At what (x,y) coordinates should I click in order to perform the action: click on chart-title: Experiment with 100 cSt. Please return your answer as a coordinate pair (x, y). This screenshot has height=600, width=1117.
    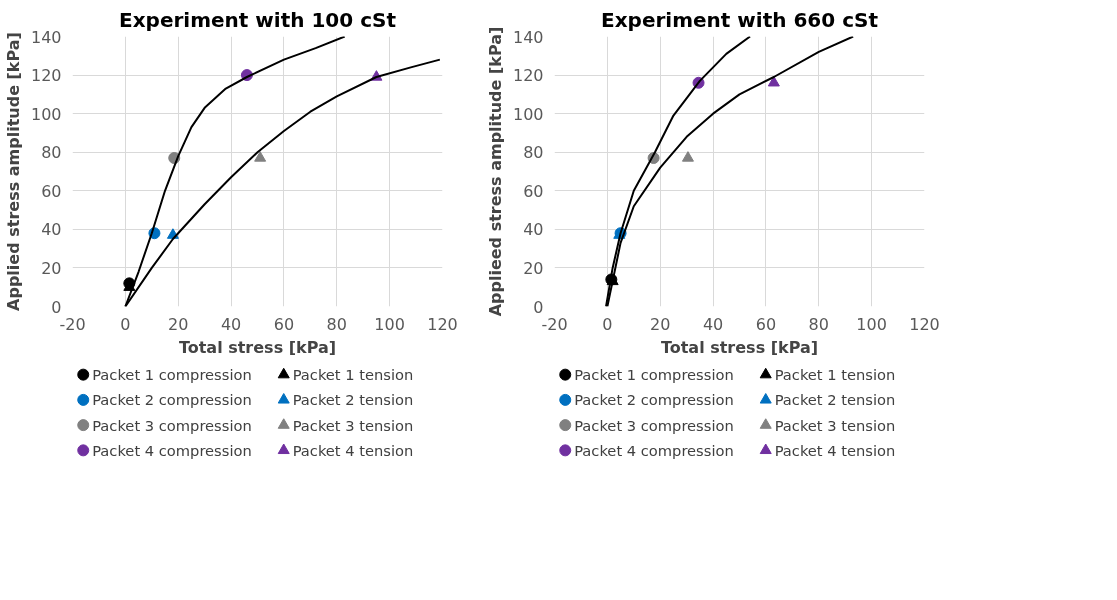
    Looking at the image, I should click on (258, 19).